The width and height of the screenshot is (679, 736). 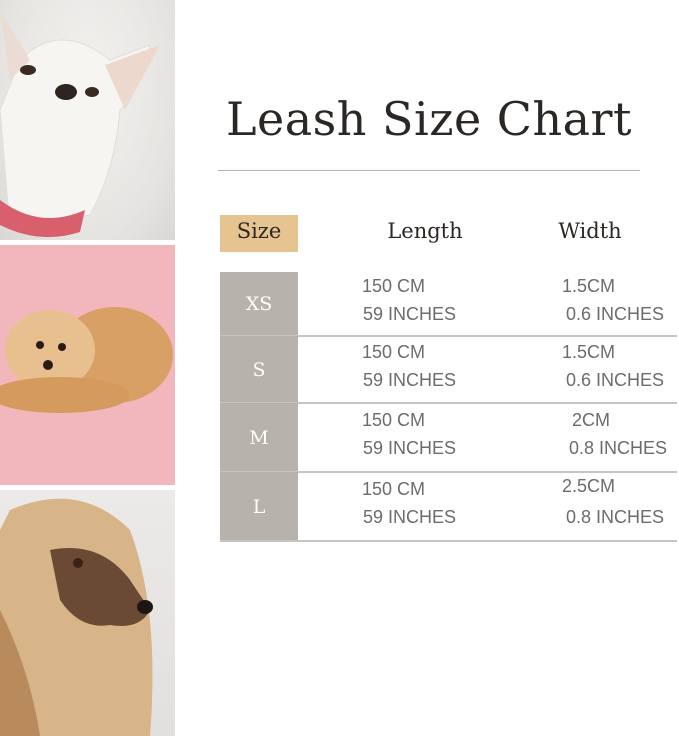 I want to click on size-cell: L, so click(x=259, y=506).